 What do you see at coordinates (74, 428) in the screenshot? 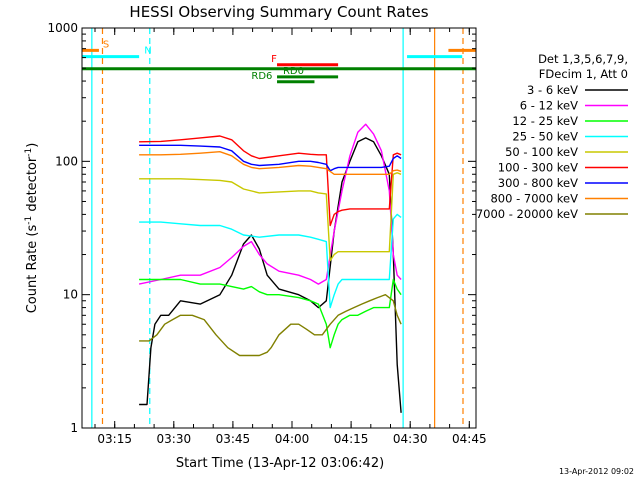
I see `y-tick-label-1: 1` at bounding box center [74, 428].